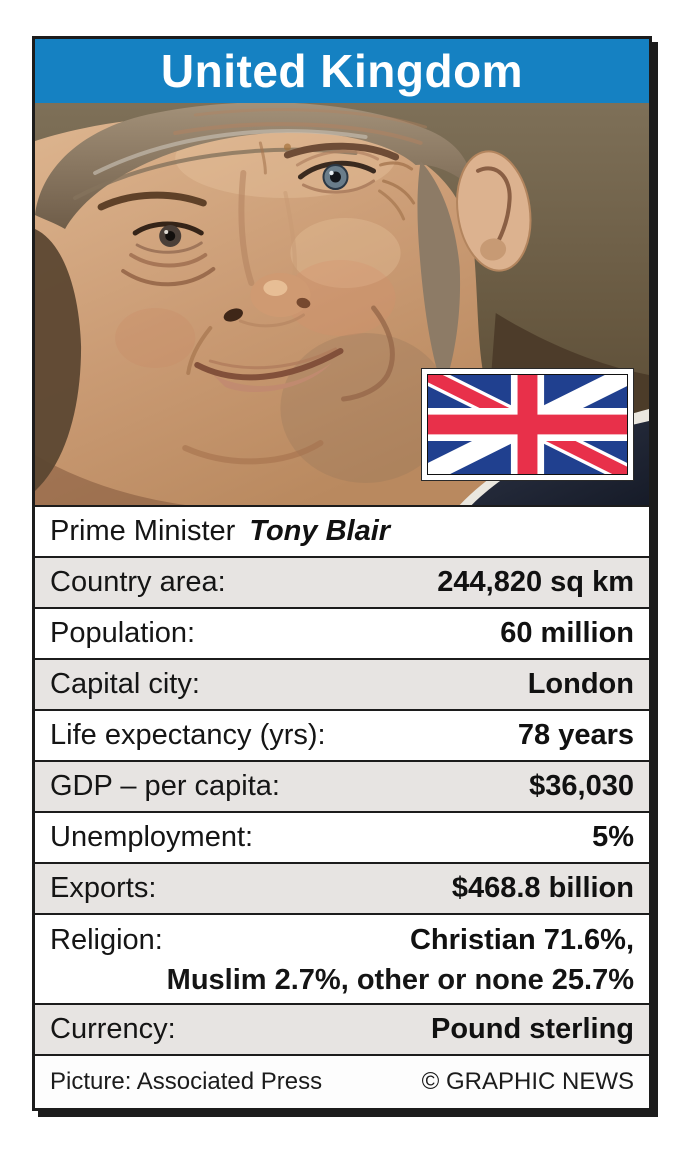 Image resolution: width=679 pixels, height=1154 pixels. Describe the element at coordinates (125, 684) in the screenshot. I see `fact-label: Capital city:` at that location.